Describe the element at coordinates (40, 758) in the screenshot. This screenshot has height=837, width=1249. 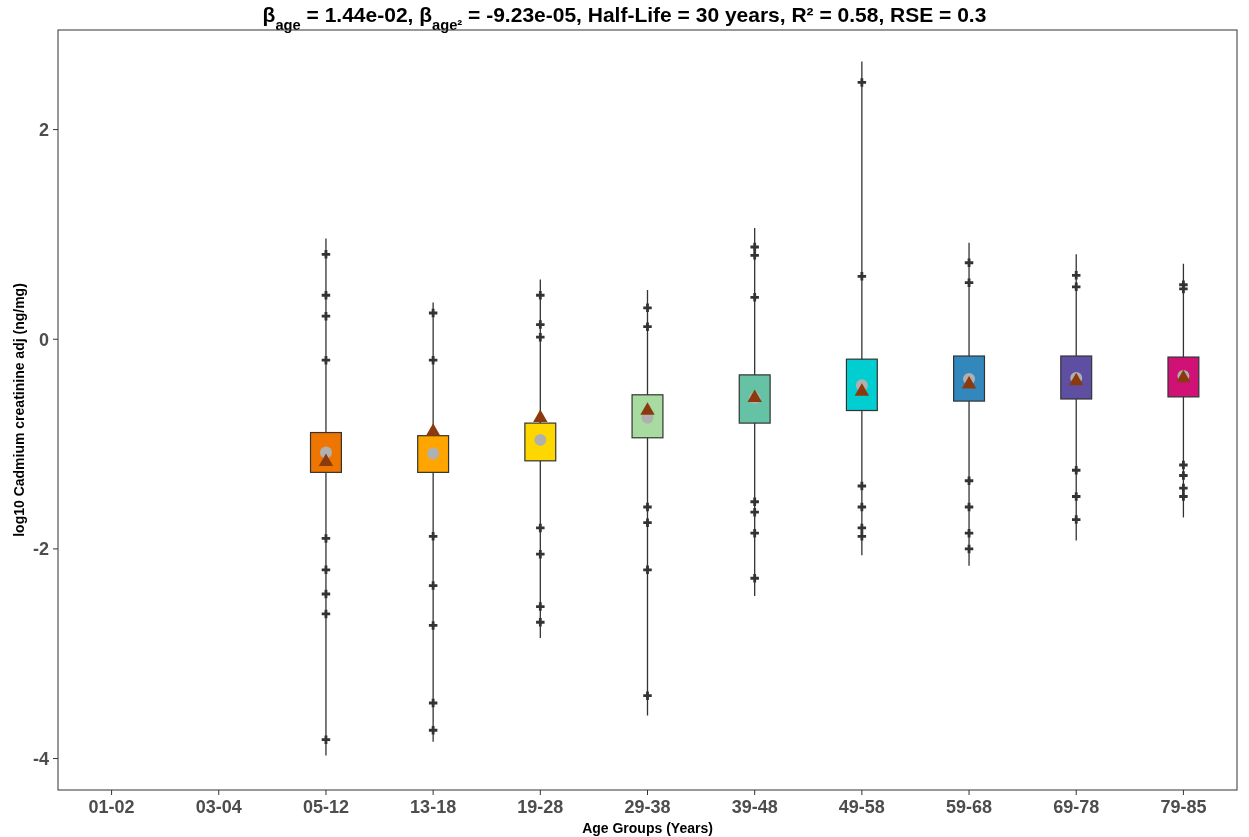
I see `y-tick-label: -4` at that location.